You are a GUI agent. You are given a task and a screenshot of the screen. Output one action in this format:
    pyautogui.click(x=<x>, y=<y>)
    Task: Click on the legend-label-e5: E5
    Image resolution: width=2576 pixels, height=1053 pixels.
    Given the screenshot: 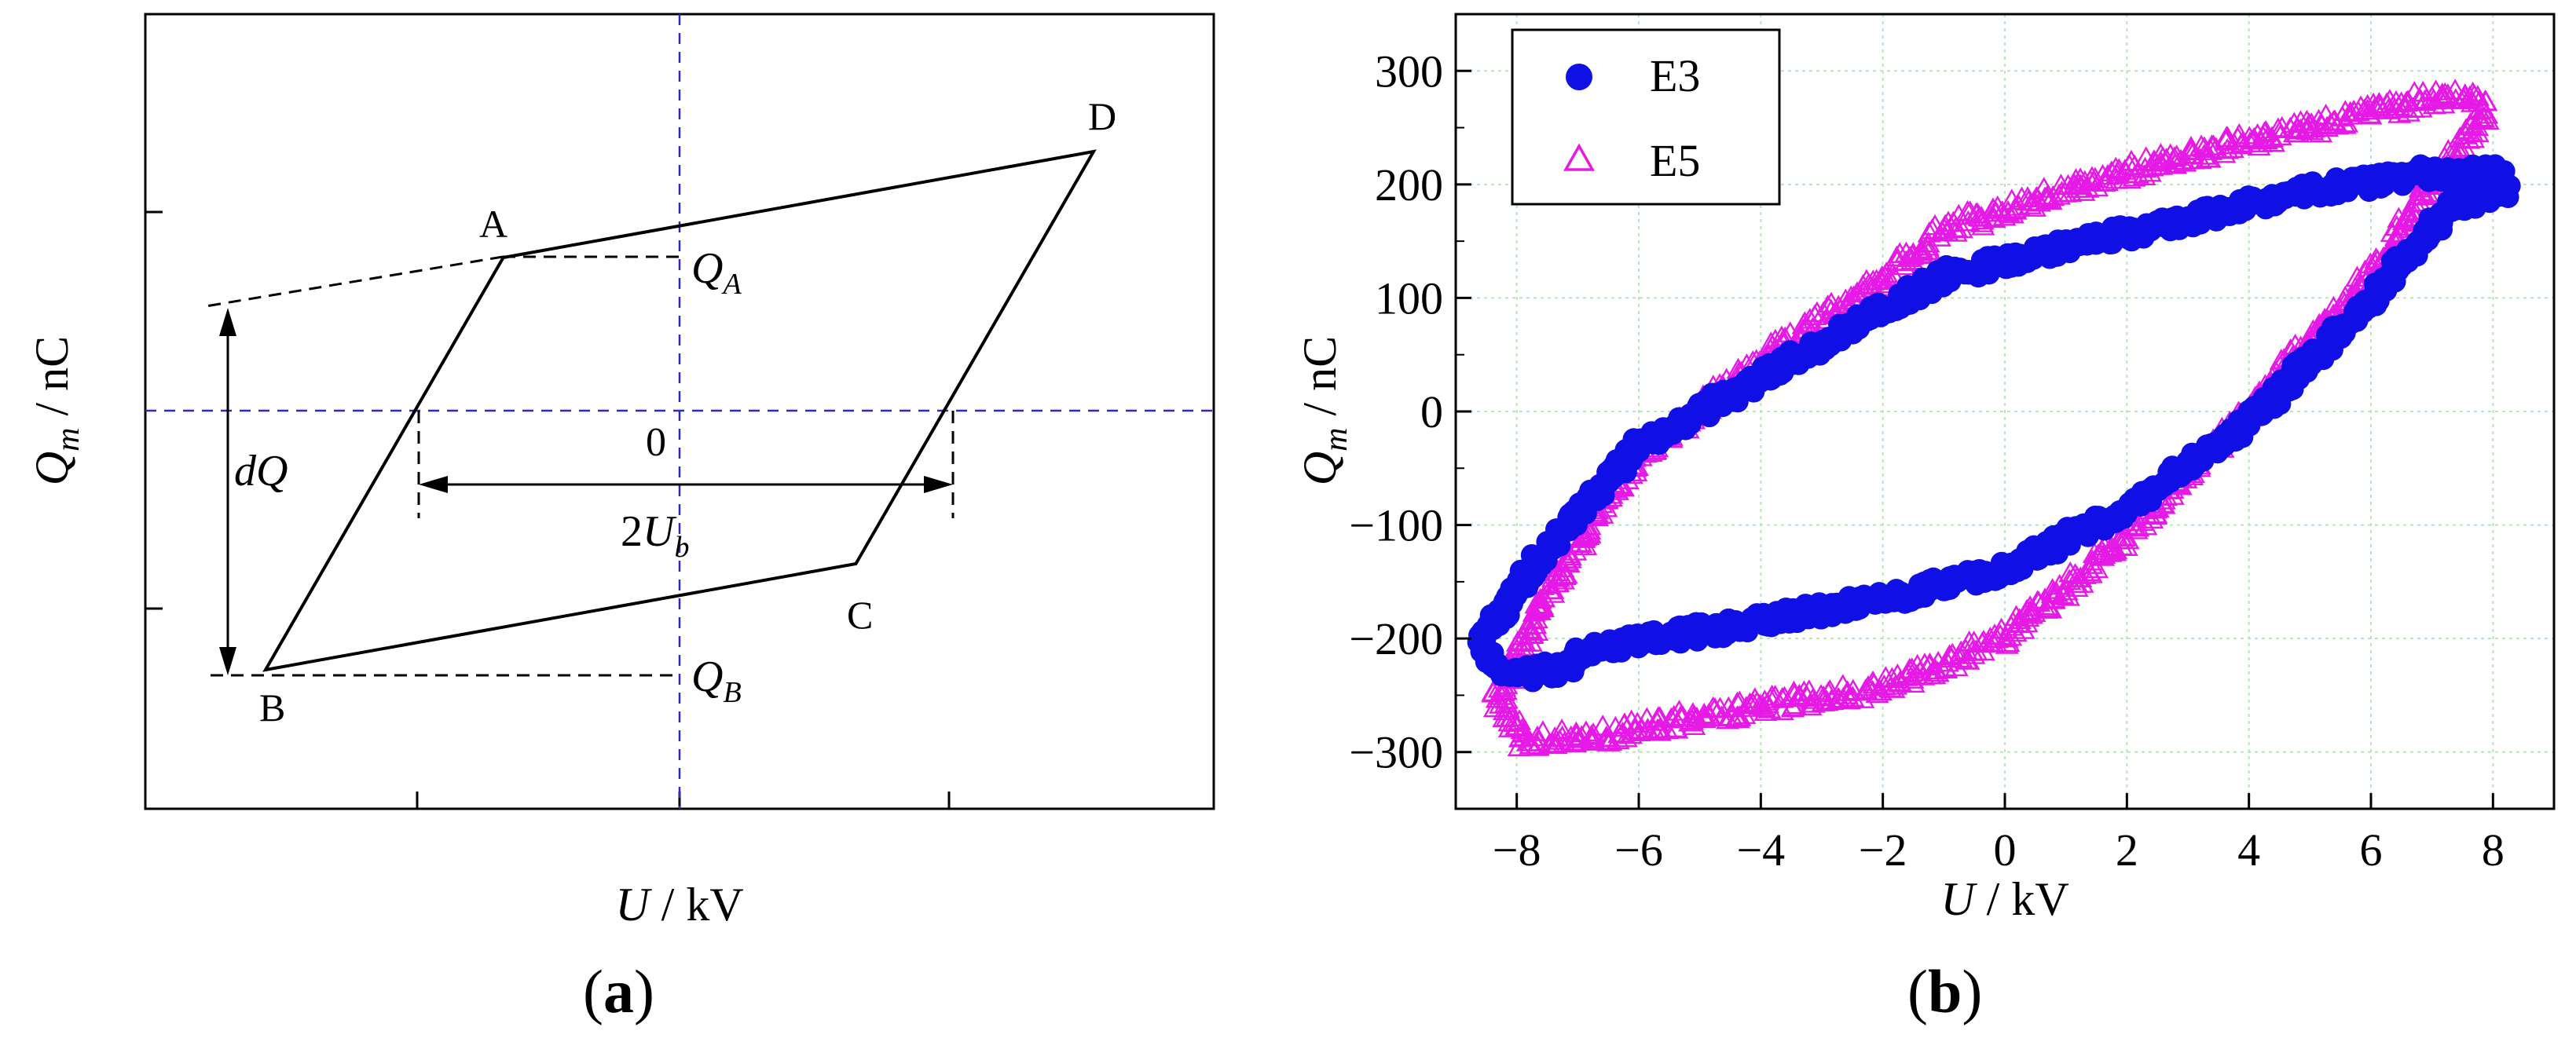 What is the action you would take?
    pyautogui.click(x=1675, y=160)
    